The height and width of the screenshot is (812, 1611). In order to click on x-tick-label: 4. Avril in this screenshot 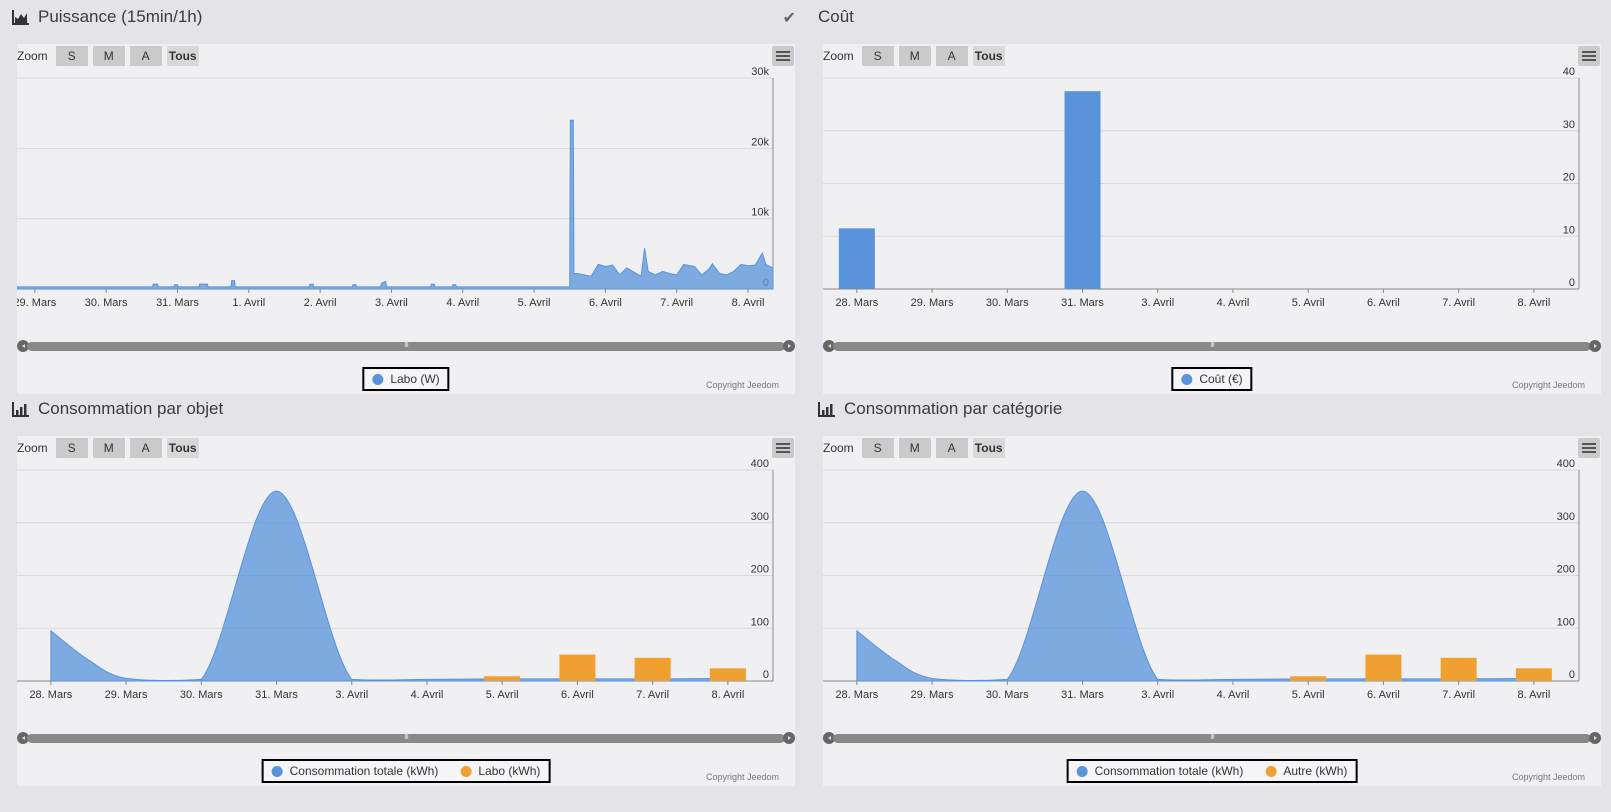, I will do `click(427, 695)`.